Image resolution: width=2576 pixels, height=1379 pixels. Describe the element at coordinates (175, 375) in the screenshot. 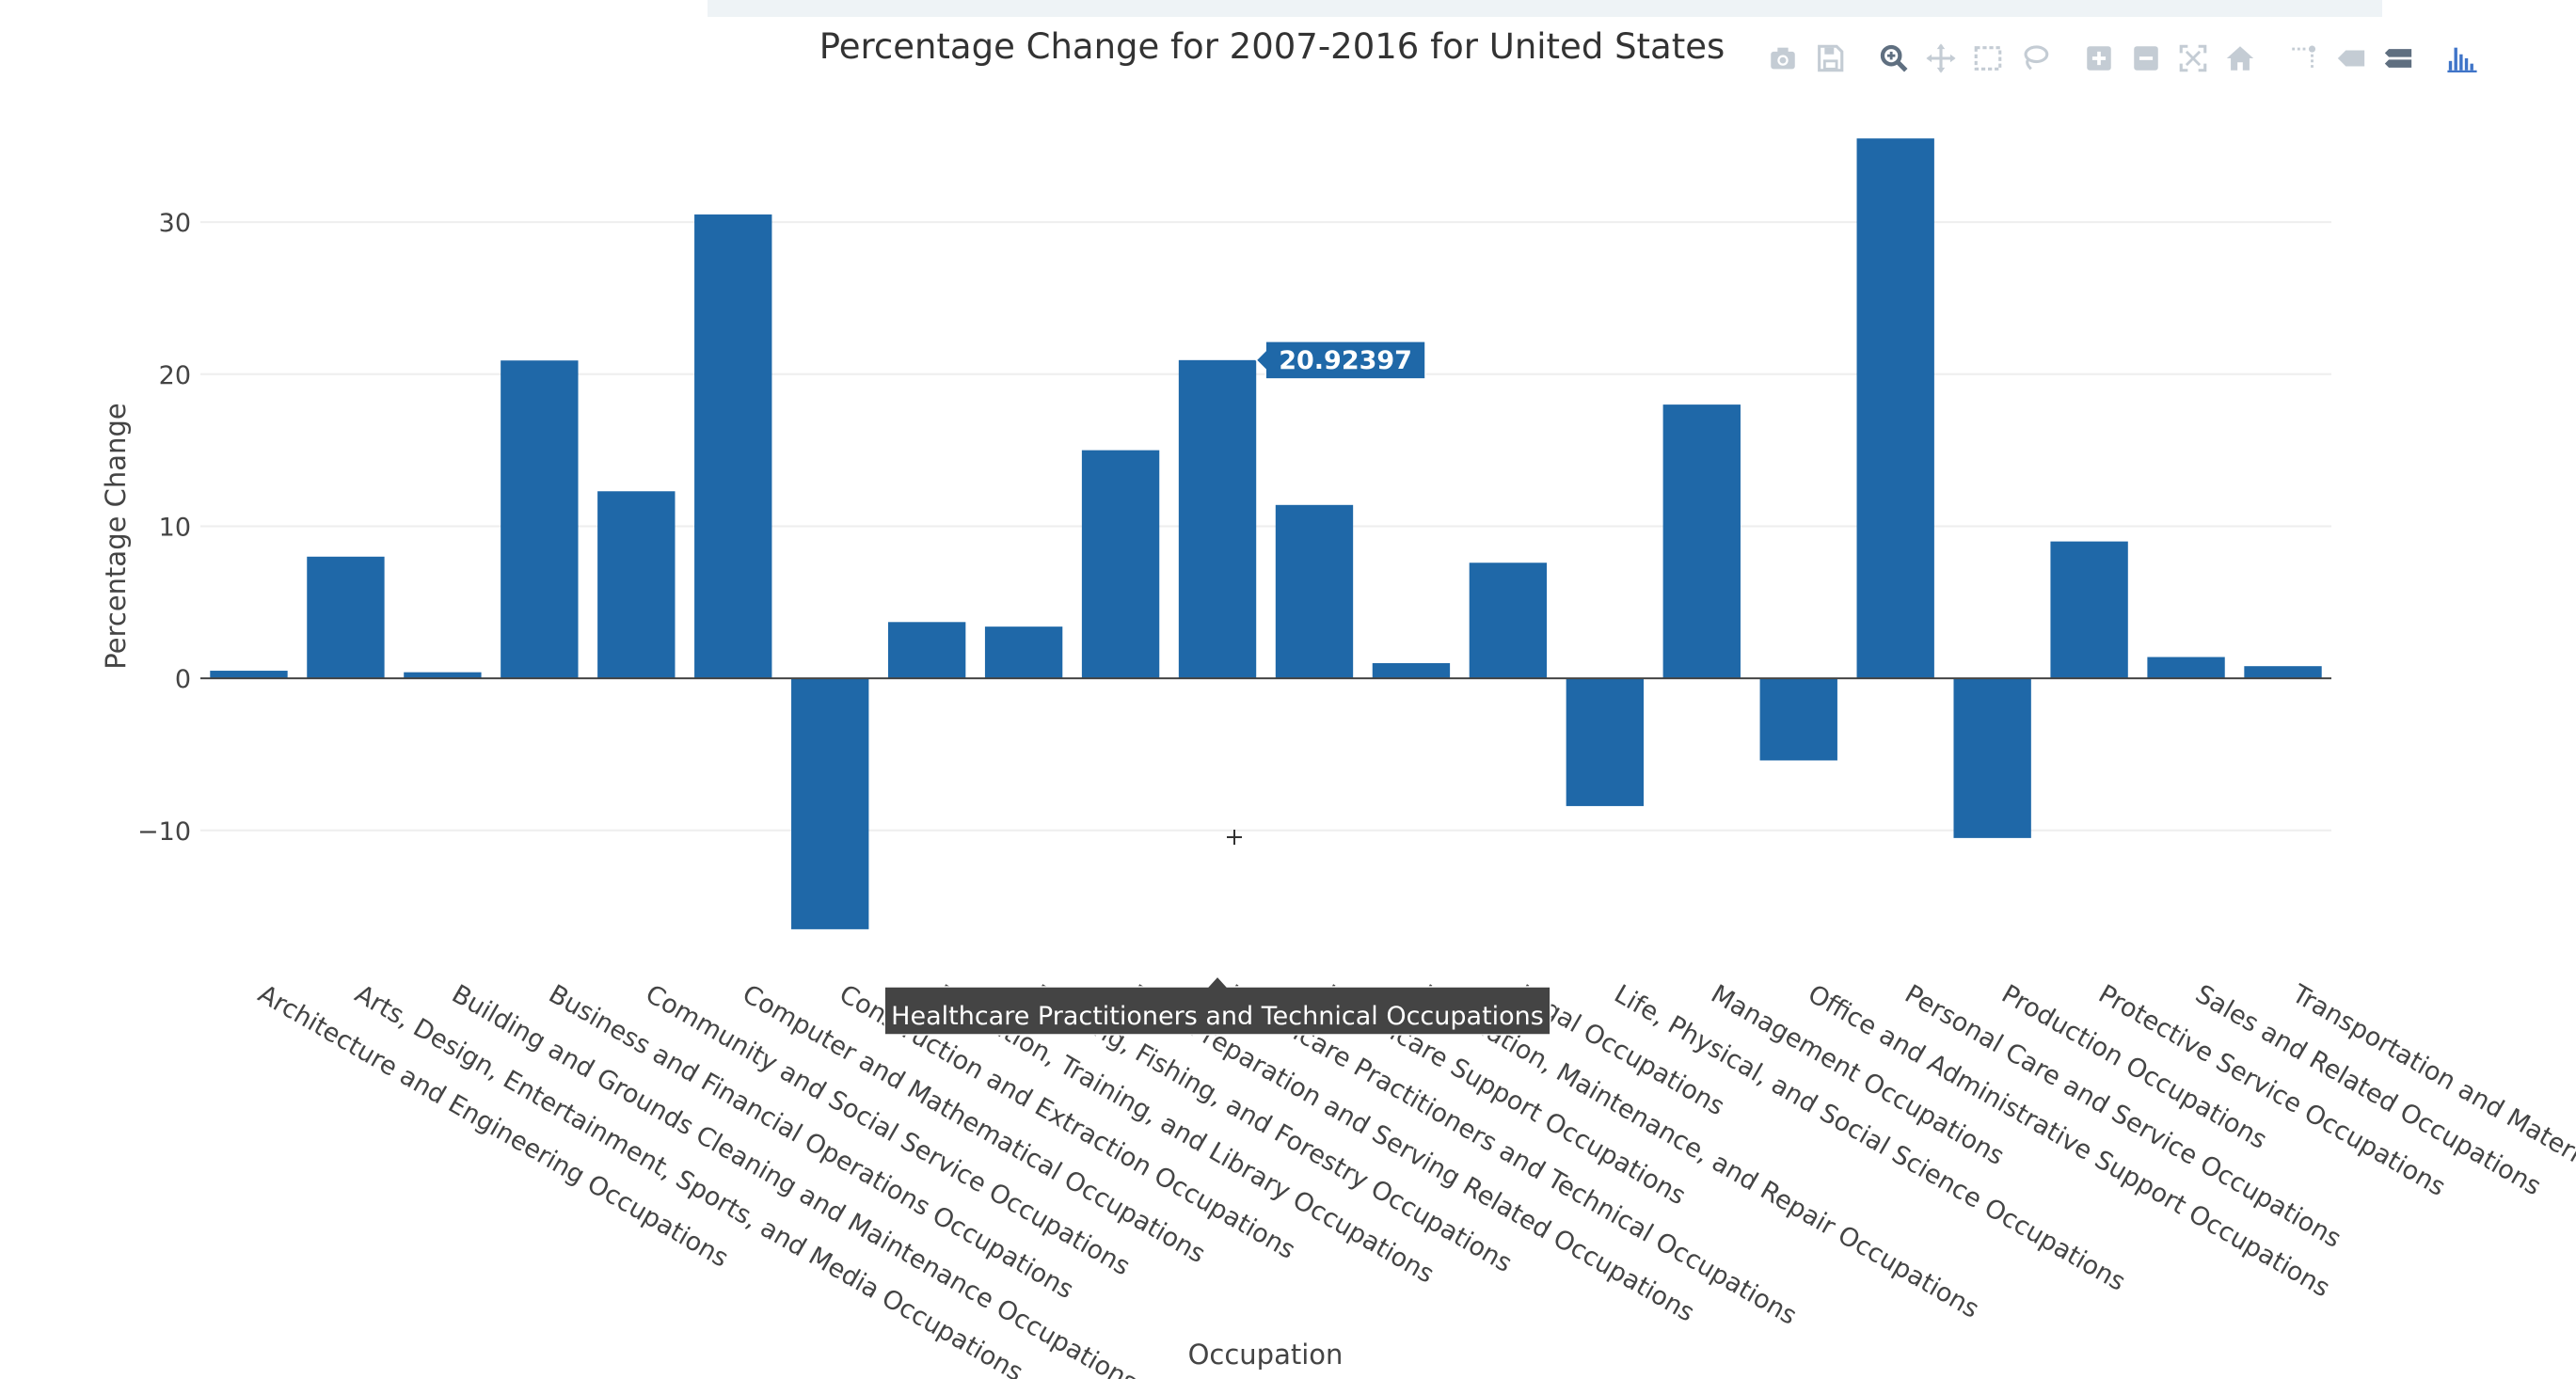

I see `y-tick-label: 20` at that location.